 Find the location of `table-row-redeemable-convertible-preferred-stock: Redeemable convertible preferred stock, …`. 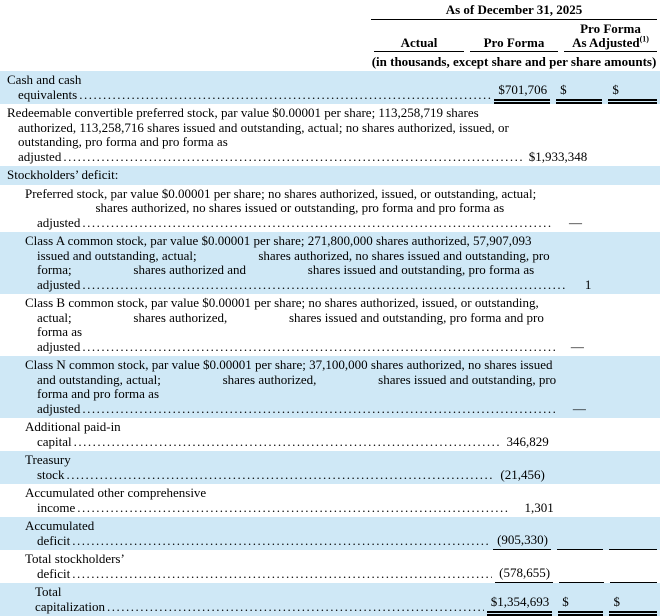

table-row-redeemable-convertible-preferred-stock: Redeemable convertible preferred stock, … is located at coordinates (330, 135).